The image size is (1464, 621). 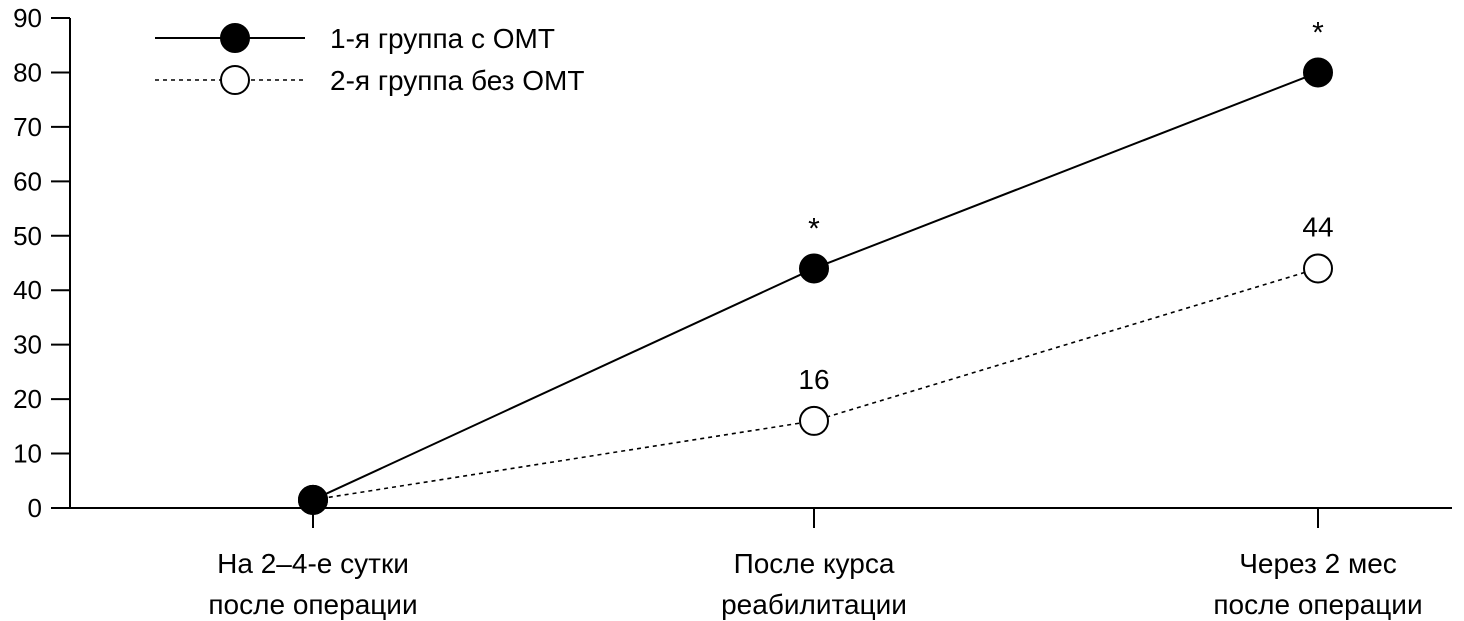 I want to click on x-tick-label: реабилитации, so click(x=814, y=604).